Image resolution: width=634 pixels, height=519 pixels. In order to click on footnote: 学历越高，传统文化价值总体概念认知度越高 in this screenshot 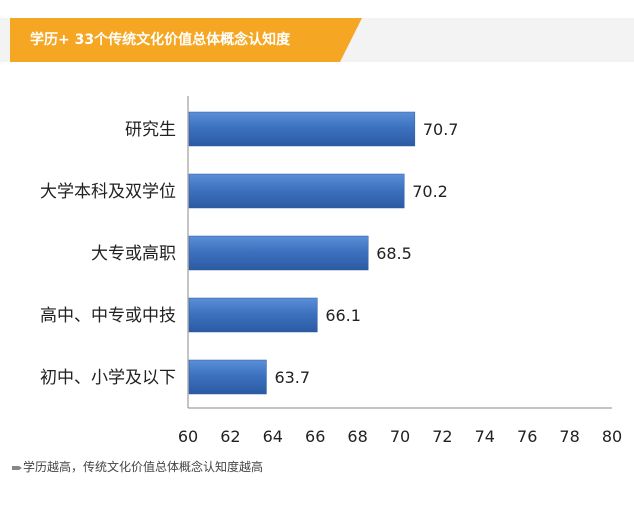, I will do `click(137, 466)`.